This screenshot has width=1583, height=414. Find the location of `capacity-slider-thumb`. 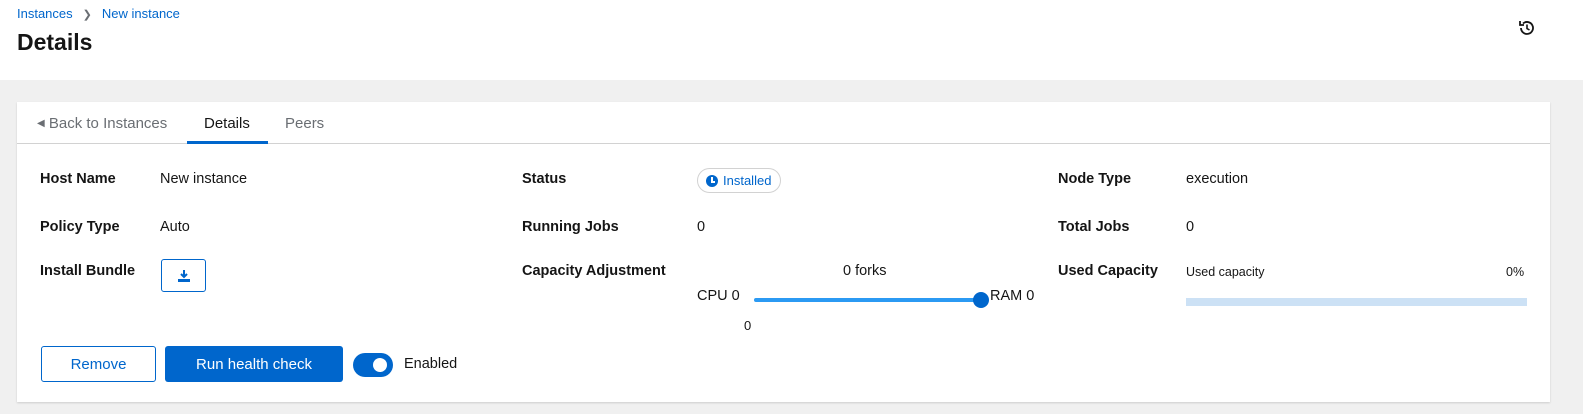

capacity-slider-thumb is located at coordinates (981, 300).